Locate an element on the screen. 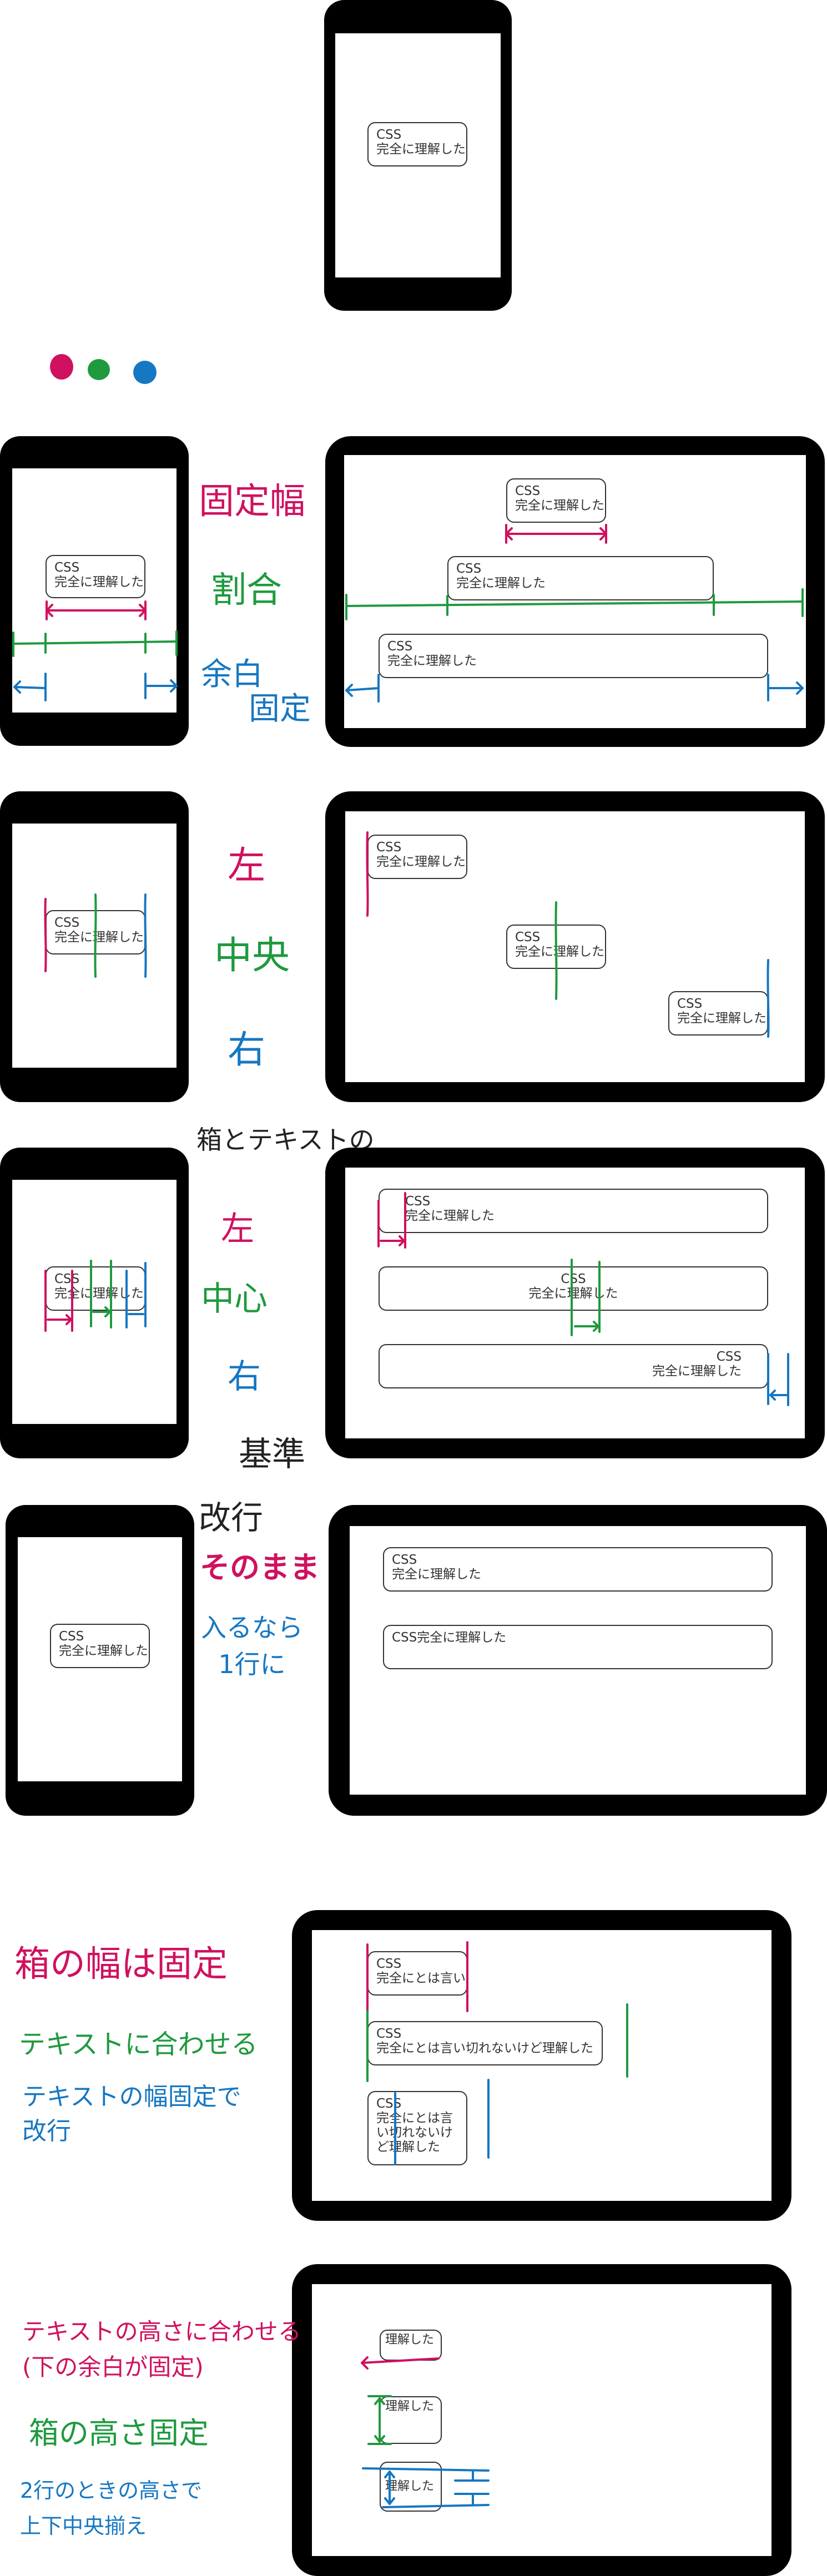  blue-dot is located at coordinates (145, 372).